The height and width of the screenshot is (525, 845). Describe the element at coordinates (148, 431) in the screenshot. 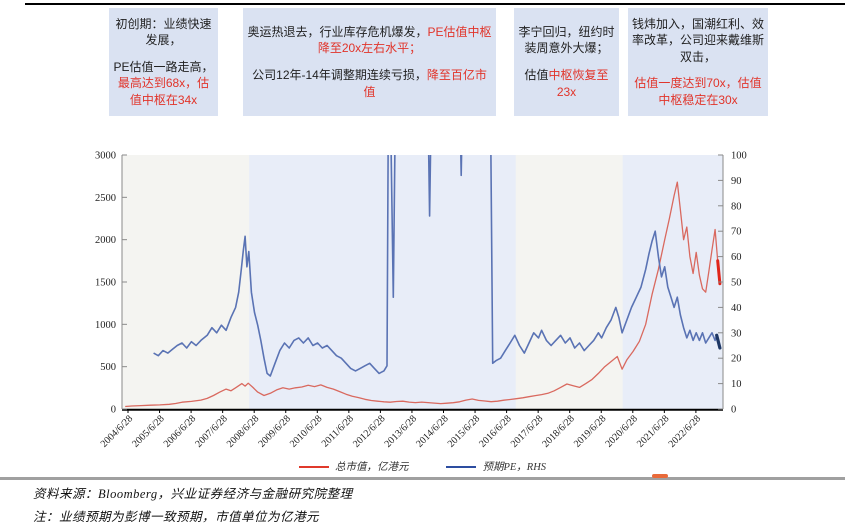

I see `tick-label: 2005/6/28` at that location.